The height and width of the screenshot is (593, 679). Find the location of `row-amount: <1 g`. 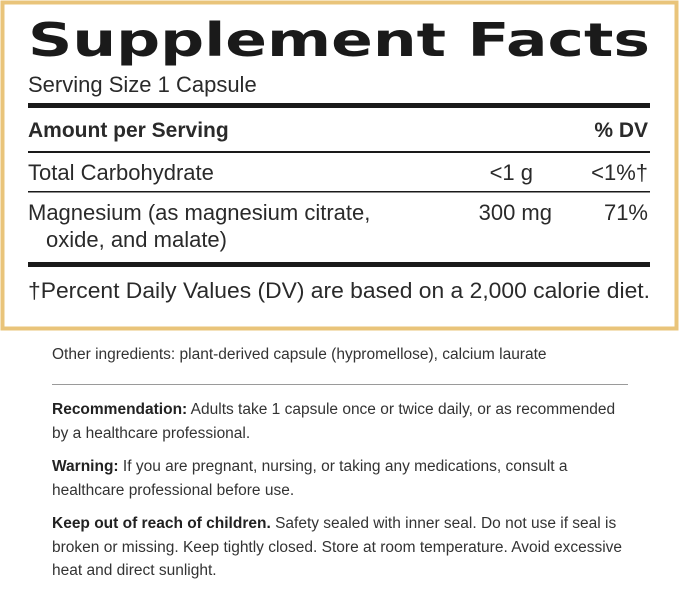

row-amount: <1 g is located at coordinates (511, 172).